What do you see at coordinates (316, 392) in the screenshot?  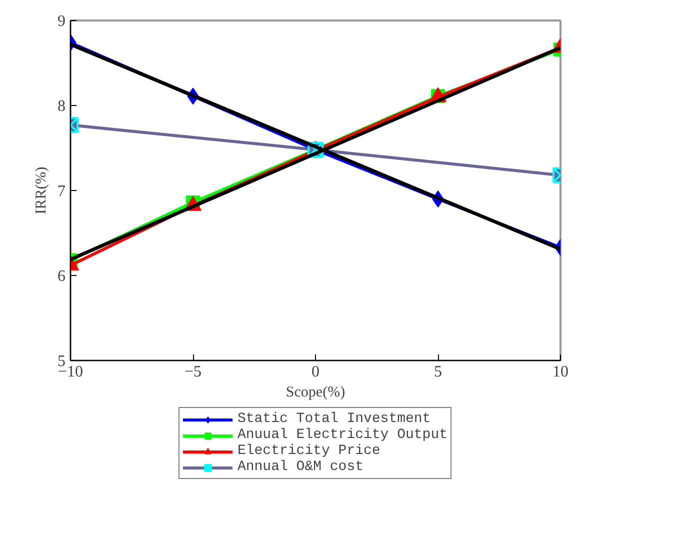 I see `x-axis-title: Scope(%)` at bounding box center [316, 392].